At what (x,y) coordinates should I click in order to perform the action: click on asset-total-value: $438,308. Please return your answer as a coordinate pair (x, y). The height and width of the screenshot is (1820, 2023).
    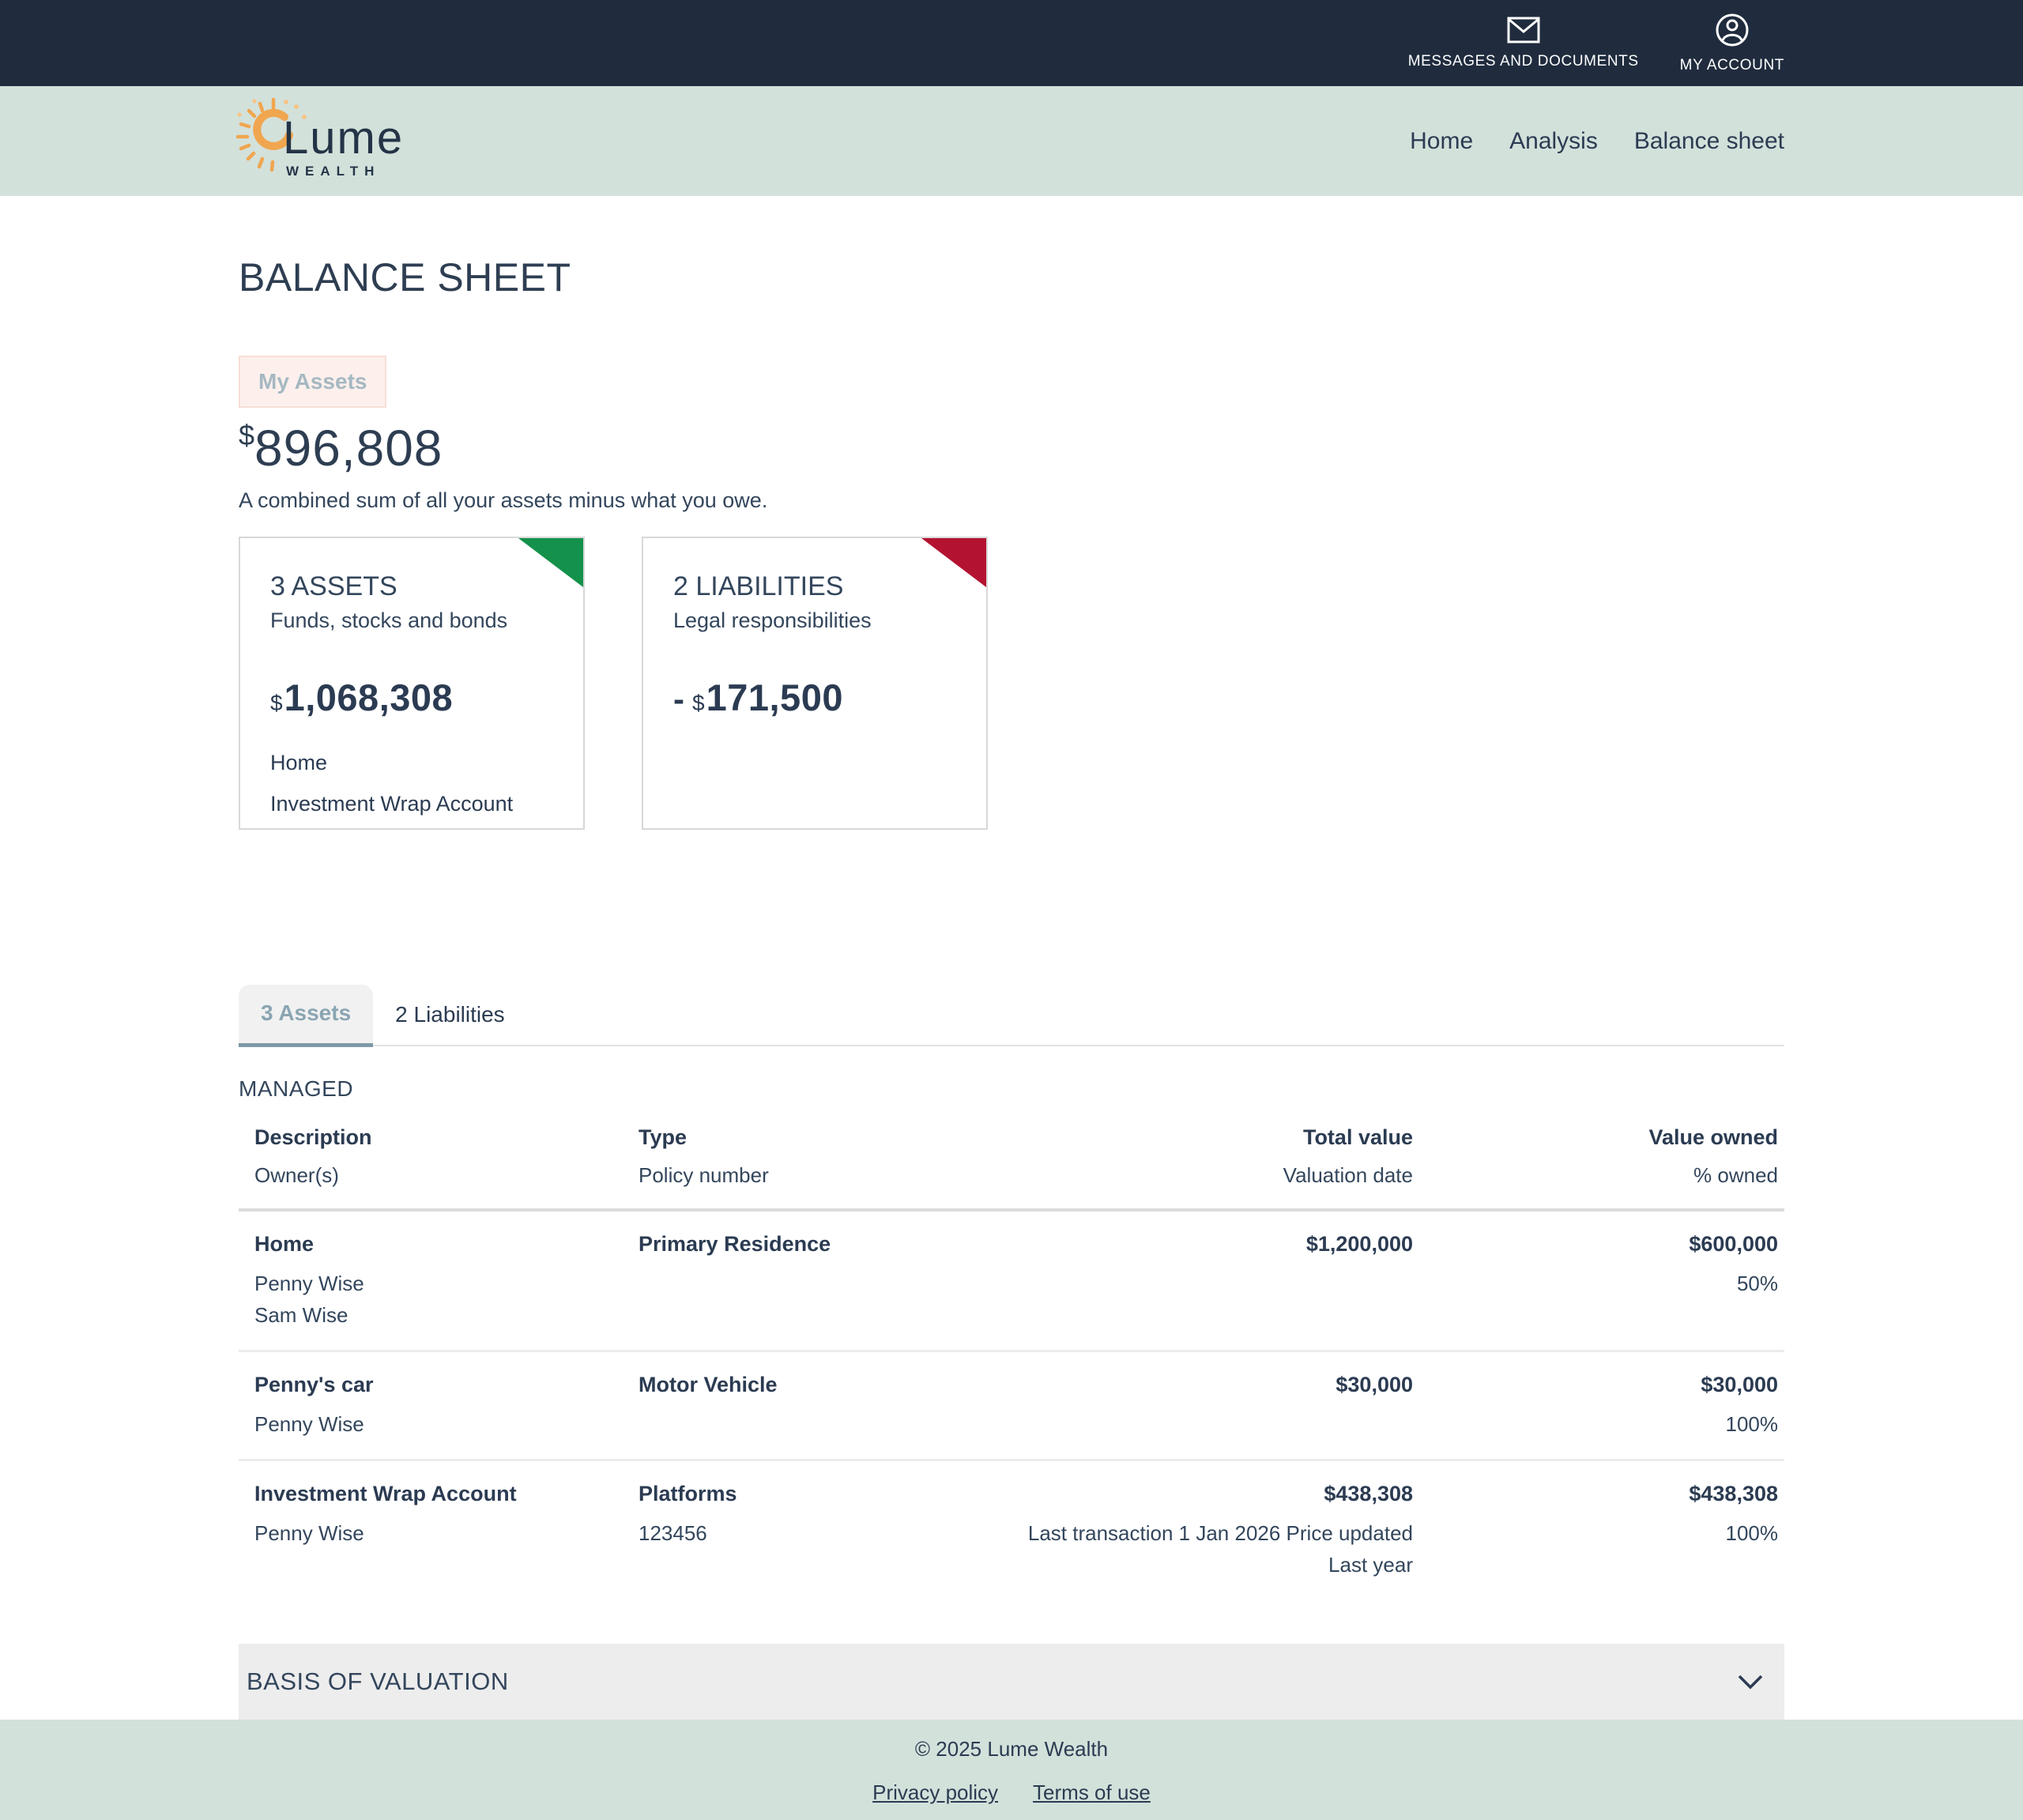
    Looking at the image, I should click on (1369, 1493).